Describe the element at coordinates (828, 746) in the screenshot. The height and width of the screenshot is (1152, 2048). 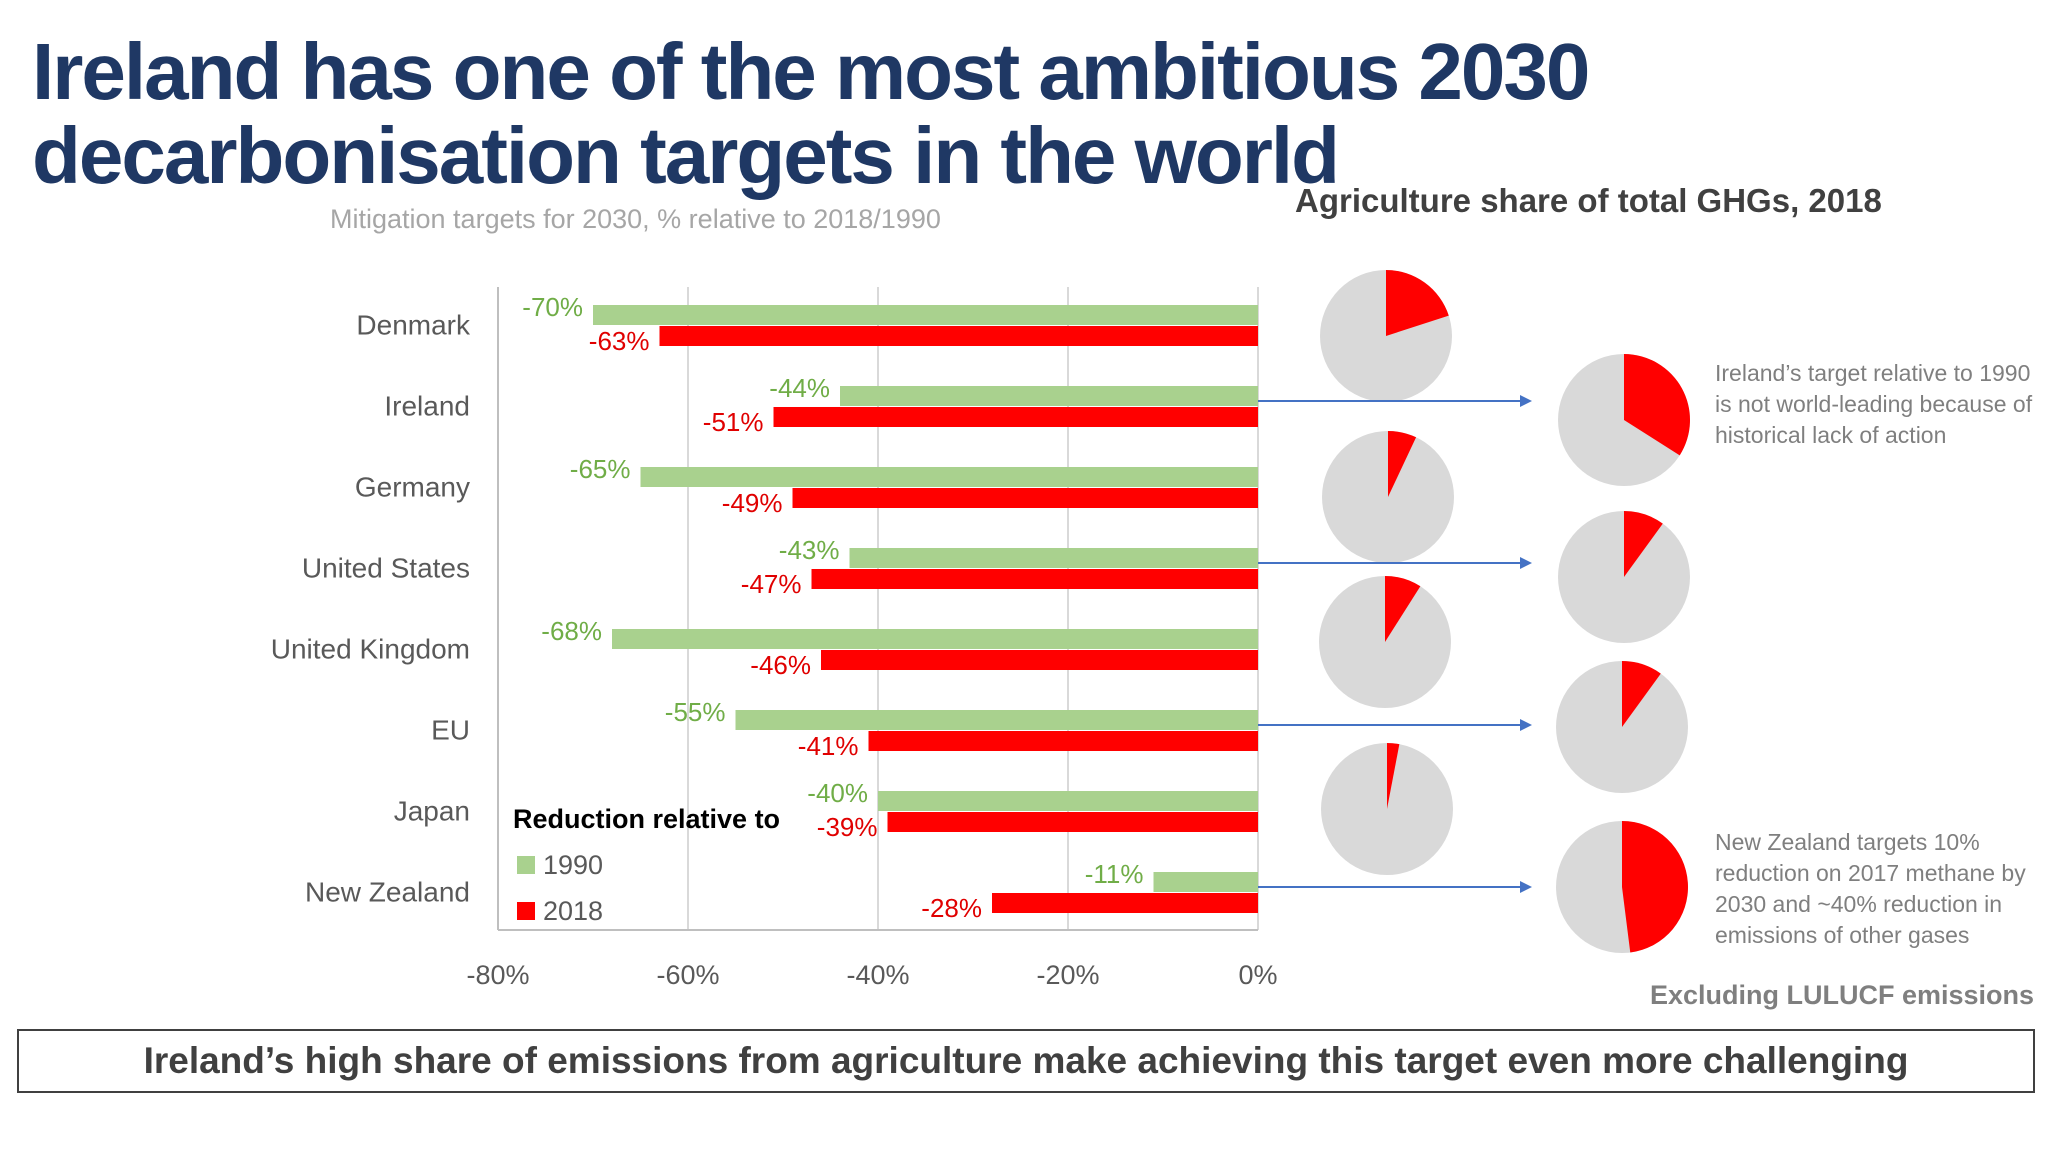
I see `data-label-2018: -41%` at that location.